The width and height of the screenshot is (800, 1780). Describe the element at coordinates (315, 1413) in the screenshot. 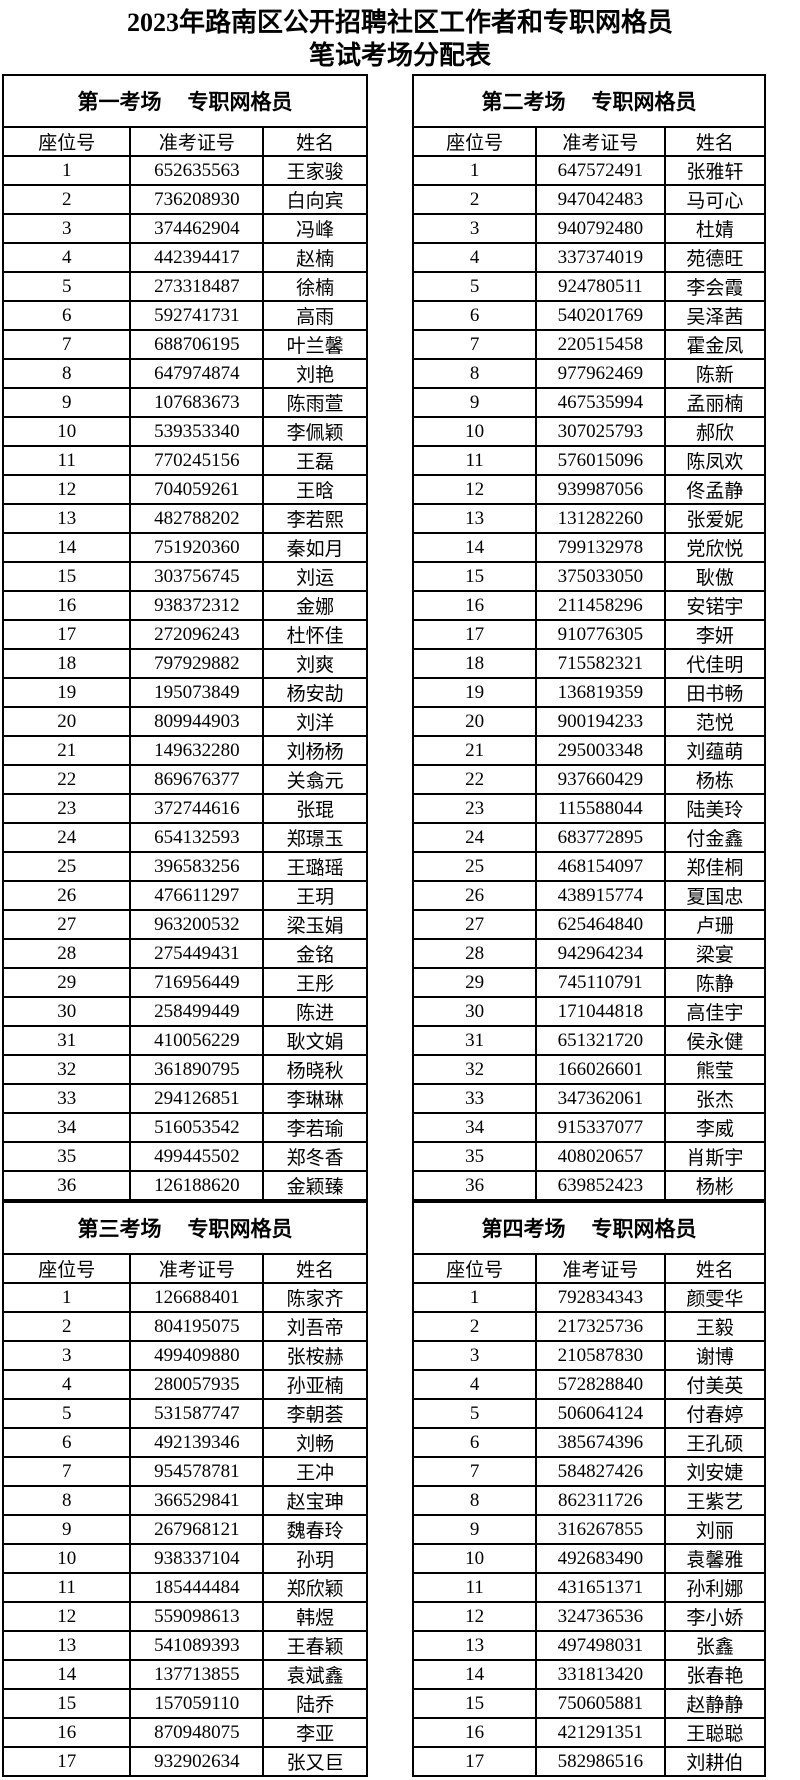

I see `name-cell: 李朝荟` at that location.